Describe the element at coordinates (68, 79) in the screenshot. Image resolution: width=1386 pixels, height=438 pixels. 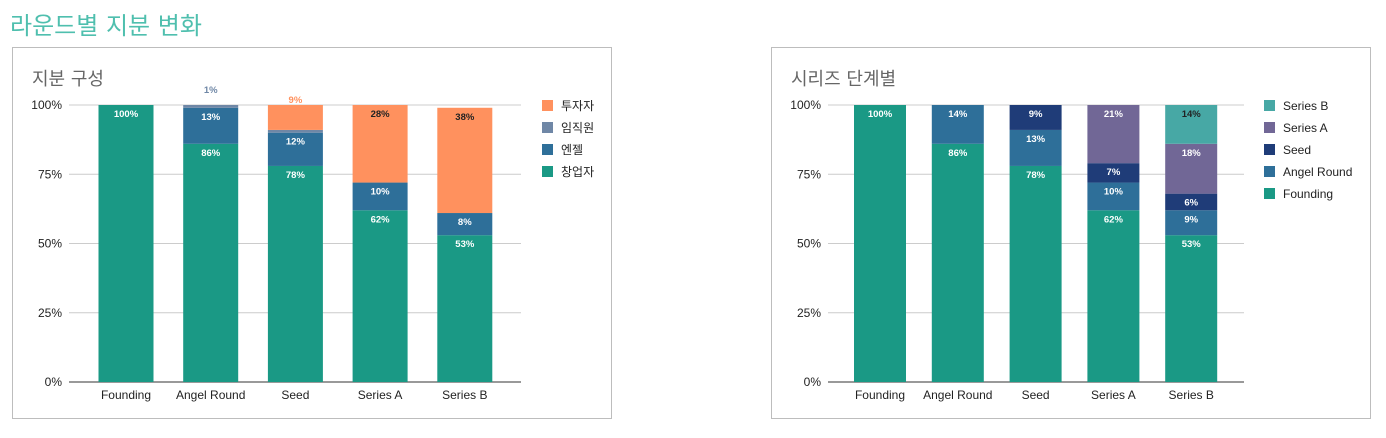
I see `chart-title: 지분 구성` at that location.